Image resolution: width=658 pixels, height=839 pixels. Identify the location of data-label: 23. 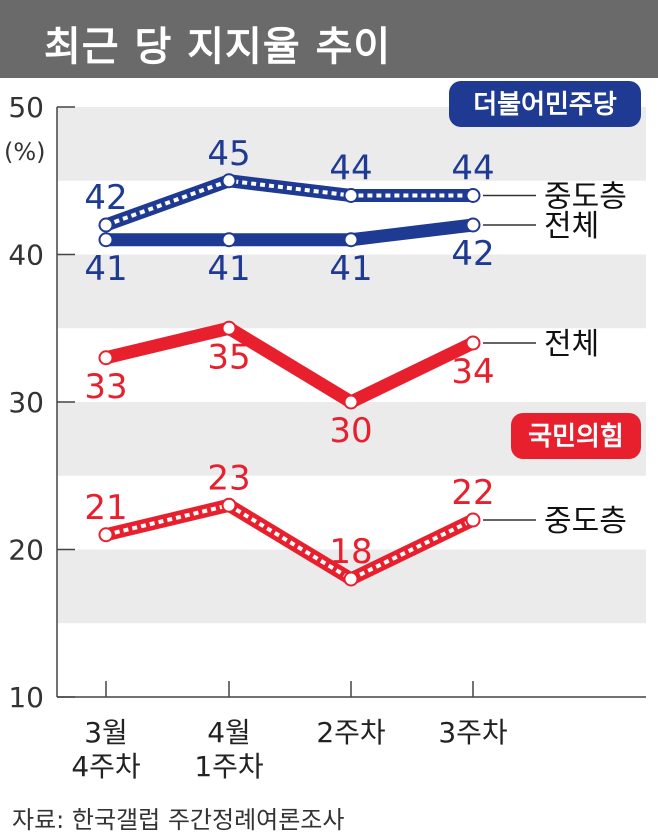
(228, 478).